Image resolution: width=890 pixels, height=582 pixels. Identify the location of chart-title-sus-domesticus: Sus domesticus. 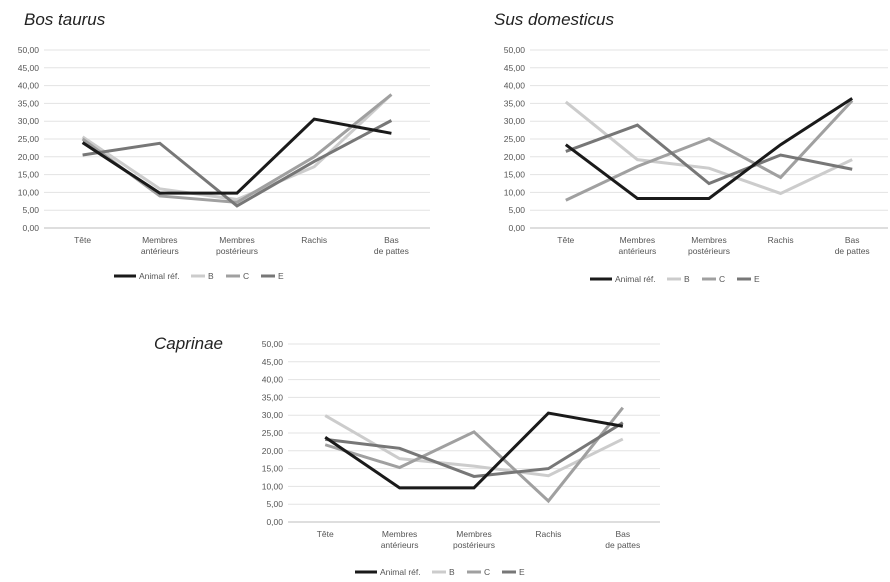
(554, 19).